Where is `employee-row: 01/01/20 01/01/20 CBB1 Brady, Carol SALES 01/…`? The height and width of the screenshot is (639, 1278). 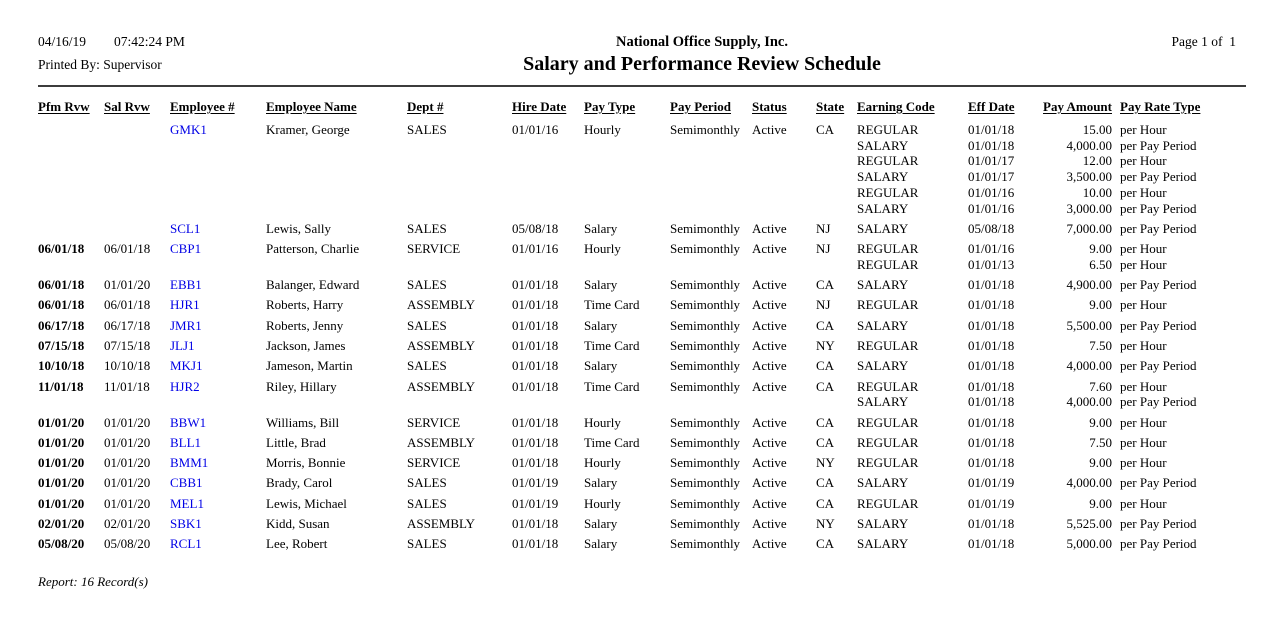
employee-row: 01/01/20 01/01/20 CBB1 Brady, Carol SALES 01/… is located at coordinates (654, 485).